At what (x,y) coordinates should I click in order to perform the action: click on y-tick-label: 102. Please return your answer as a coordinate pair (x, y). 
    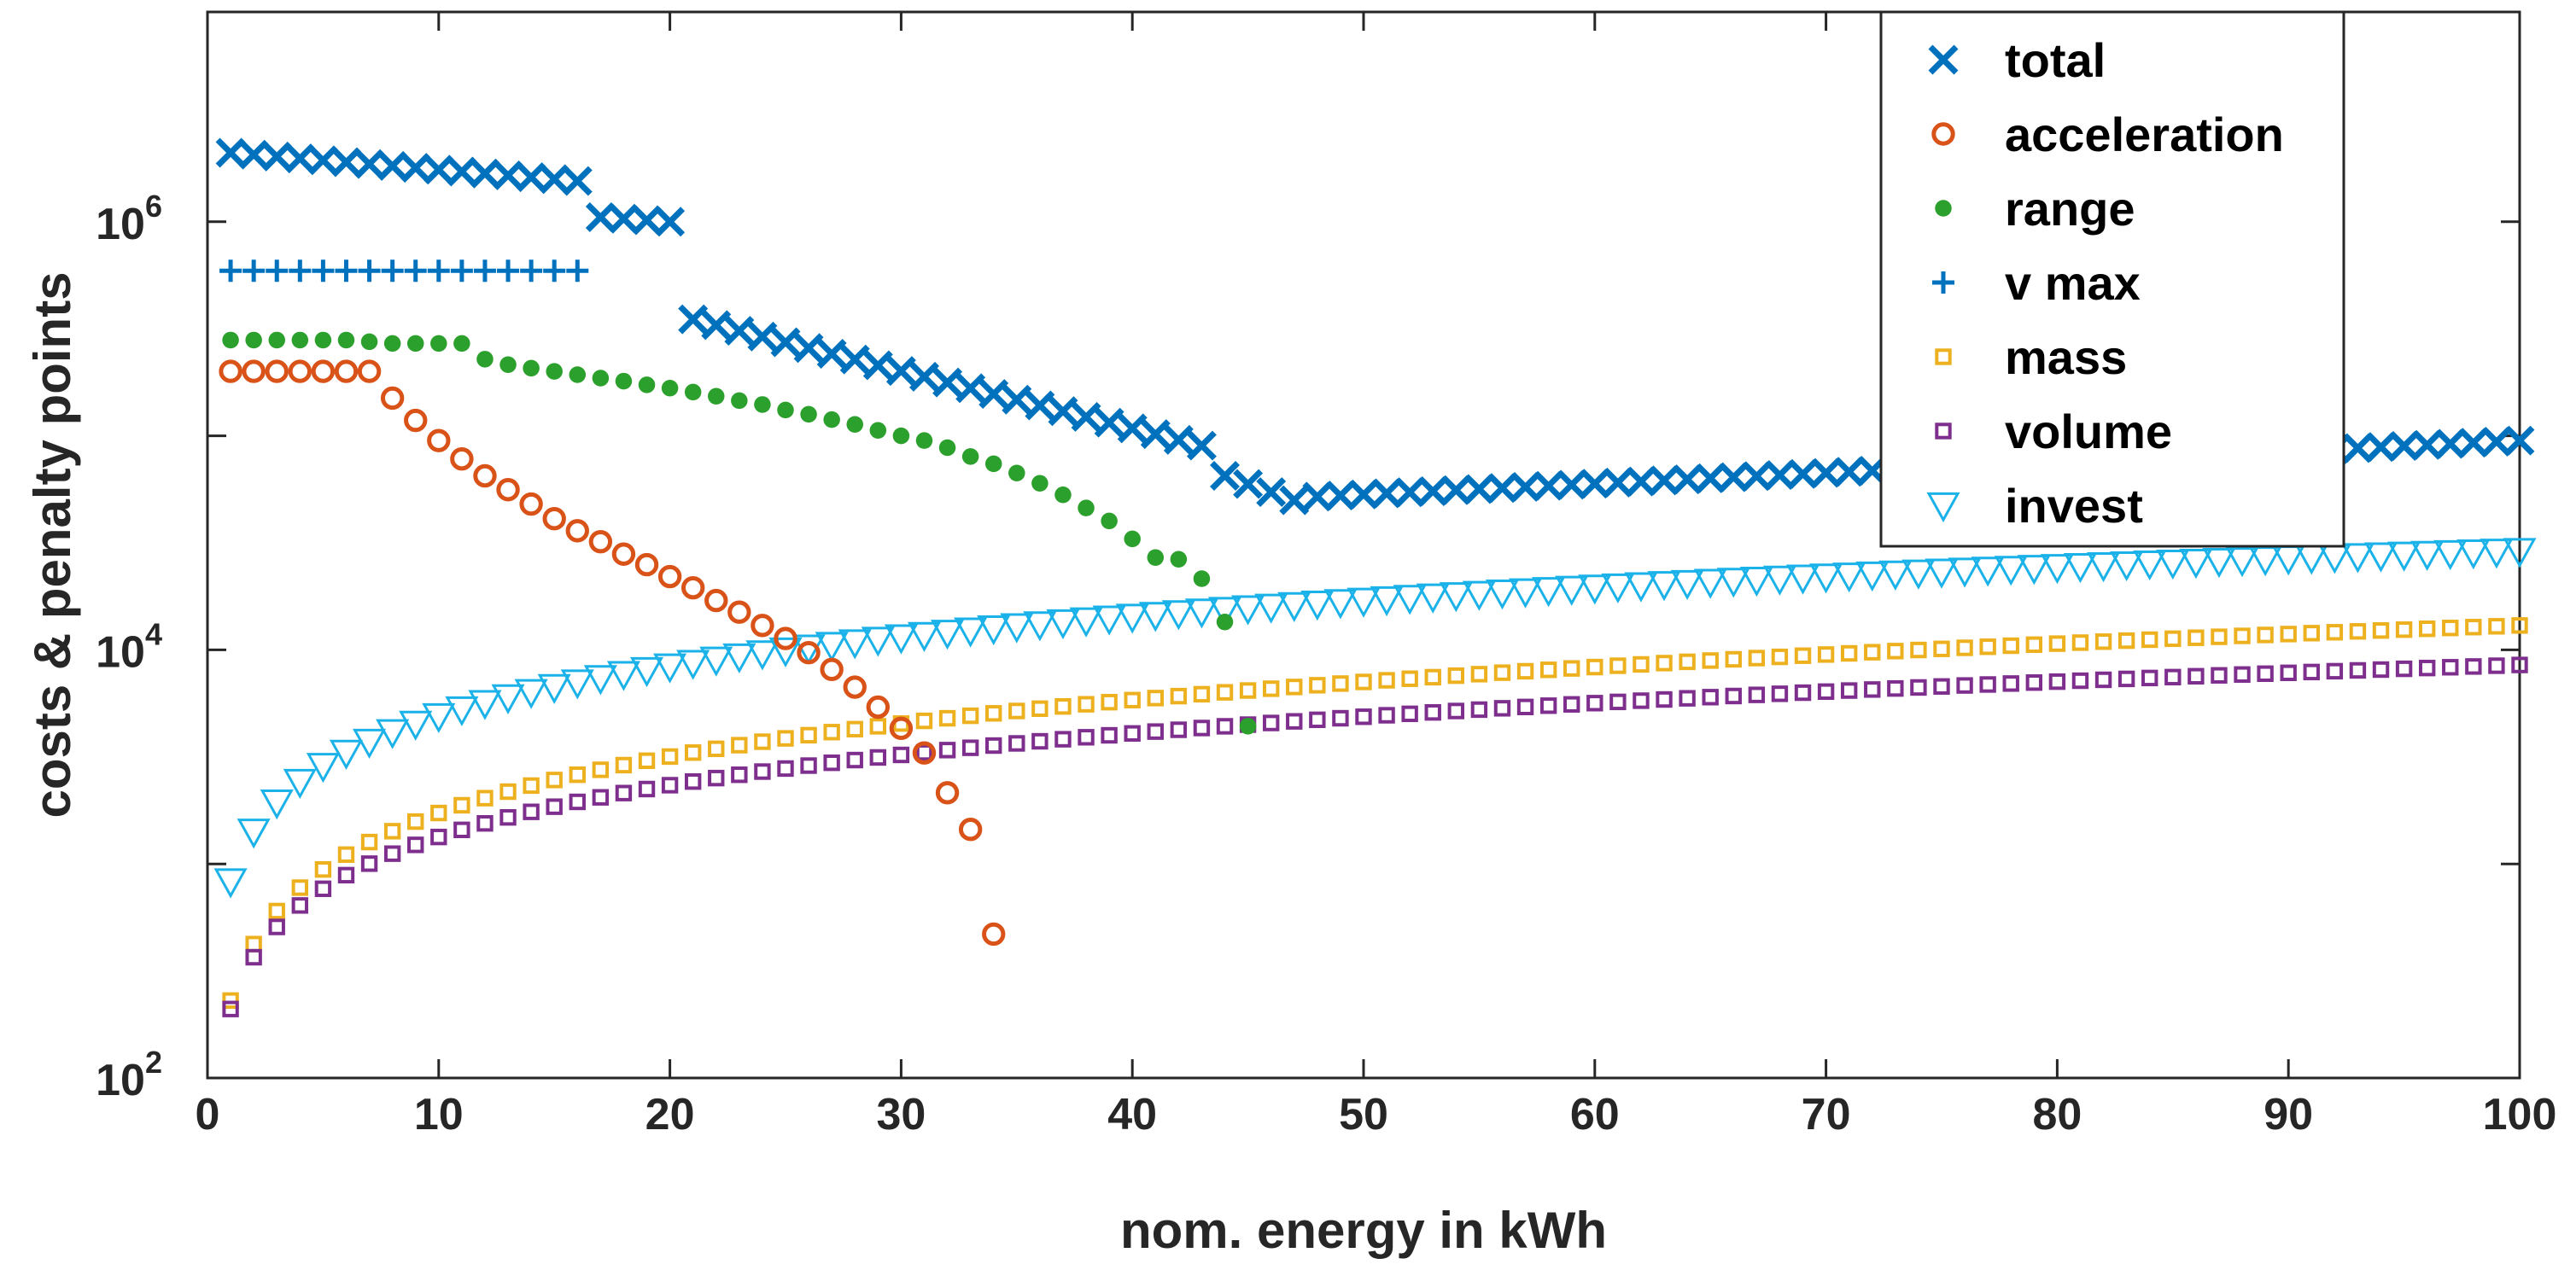
    Looking at the image, I should click on (129, 1075).